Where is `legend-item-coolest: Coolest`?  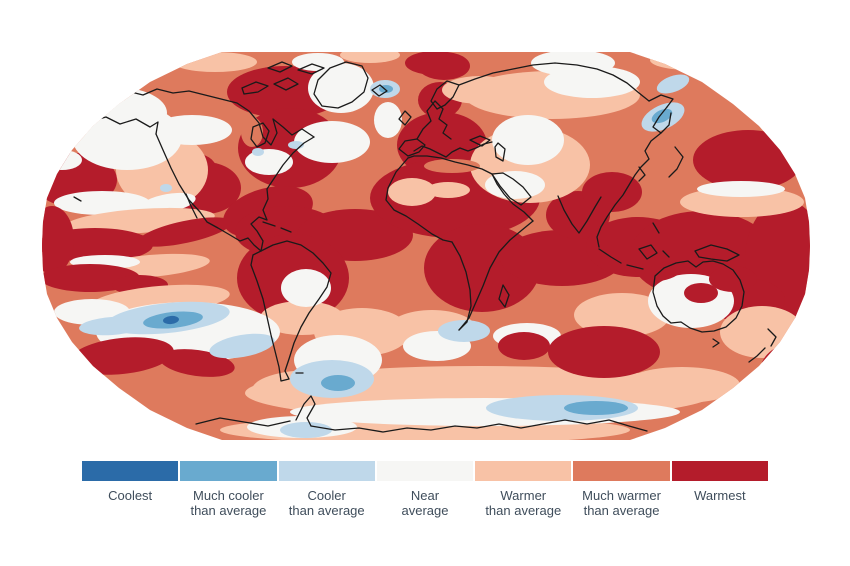 legend-item-coolest: Coolest is located at coordinates (130, 489).